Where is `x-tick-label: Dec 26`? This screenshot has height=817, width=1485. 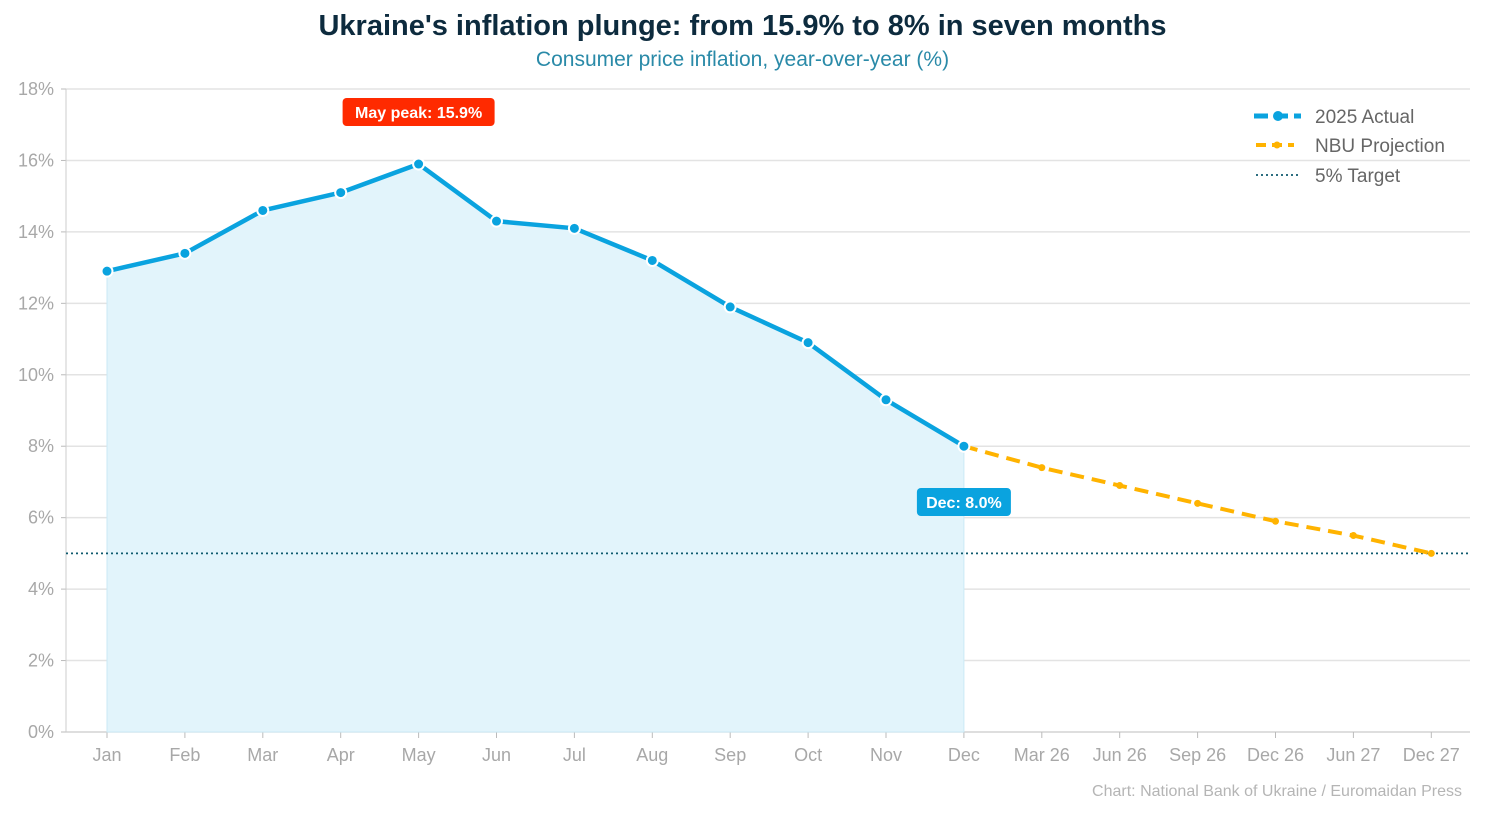
x-tick-label: Dec 26 is located at coordinates (1275, 755).